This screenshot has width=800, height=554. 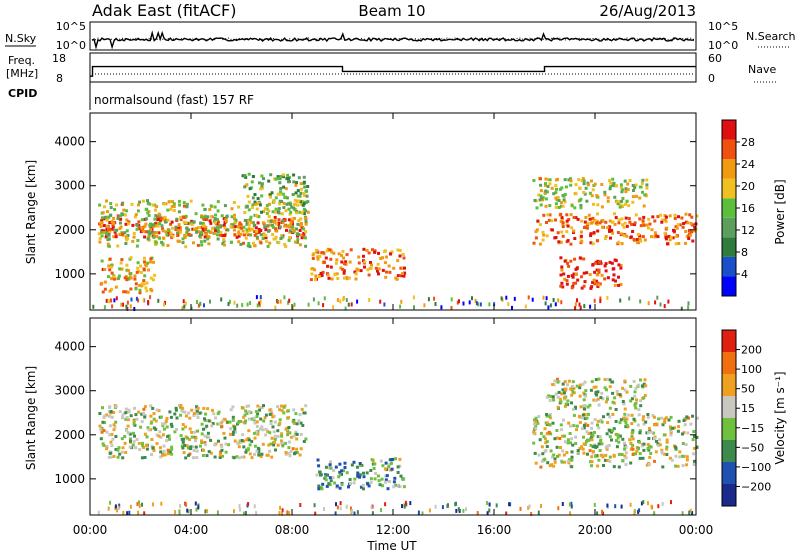 I want to click on power-cbar-tick-label-1: 24, so click(x=748, y=164).